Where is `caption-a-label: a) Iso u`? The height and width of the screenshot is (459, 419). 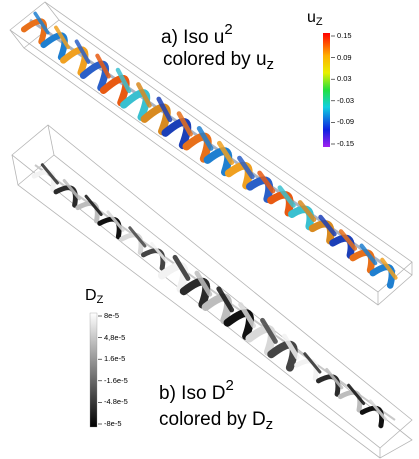 caption-a-label: a) Iso u is located at coordinates (193, 37).